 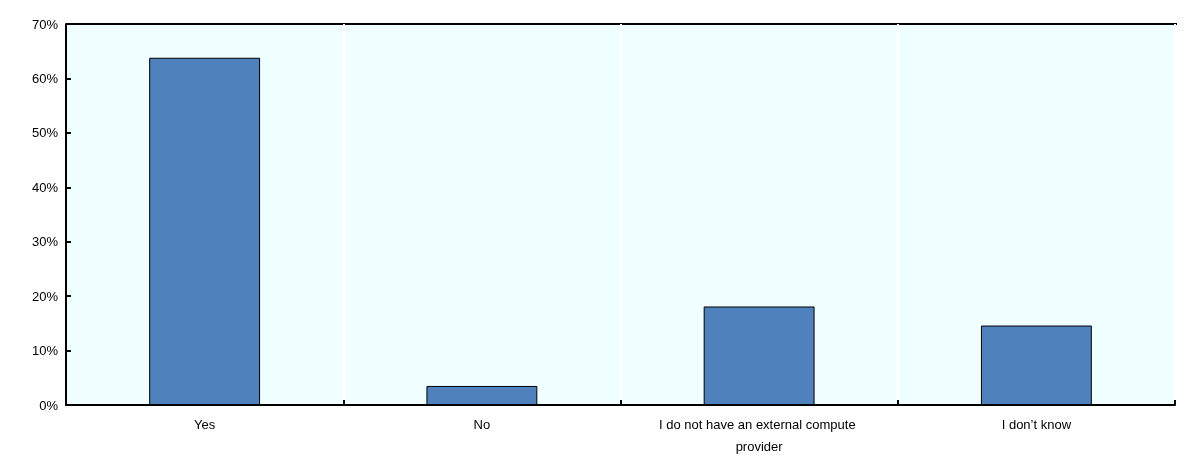 What do you see at coordinates (45, 242) in the screenshot?
I see `y-tick-label: 30%` at bounding box center [45, 242].